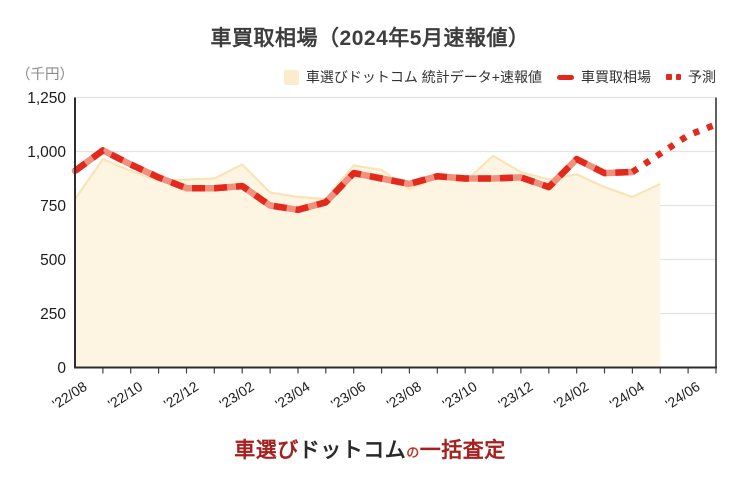  I want to click on logo-part-kurumaerabi: 車選び, so click(266, 450).